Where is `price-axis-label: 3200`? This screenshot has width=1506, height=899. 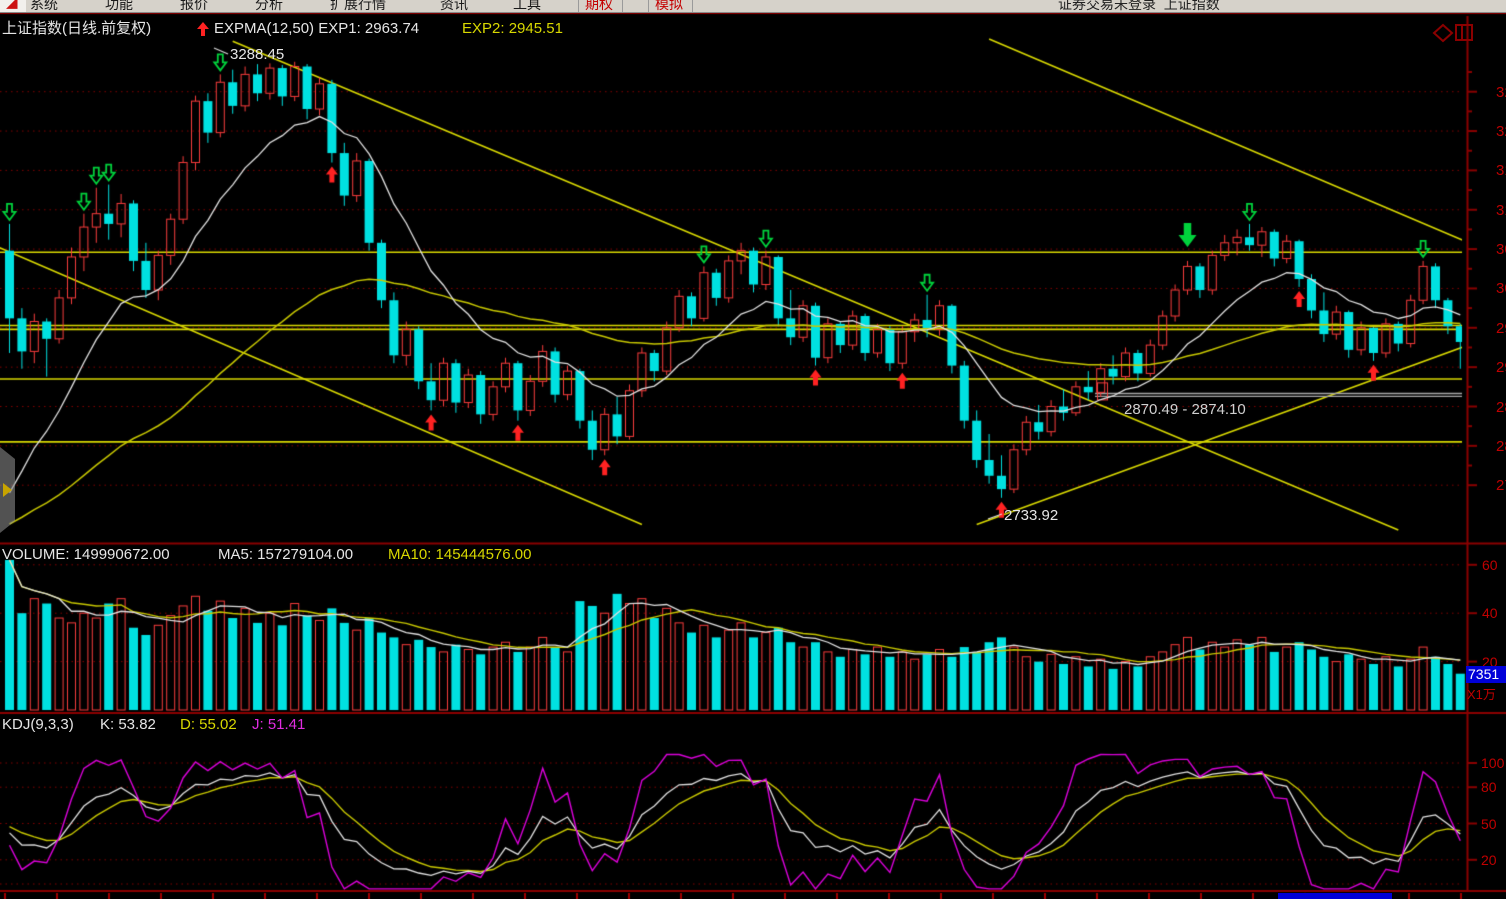 price-axis-label: 3200 is located at coordinates (1501, 132).